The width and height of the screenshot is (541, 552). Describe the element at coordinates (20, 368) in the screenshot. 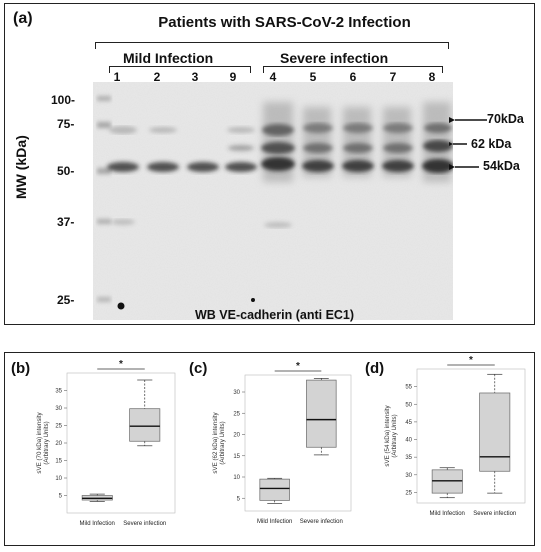

I see `panel-letter: (b)` at that location.